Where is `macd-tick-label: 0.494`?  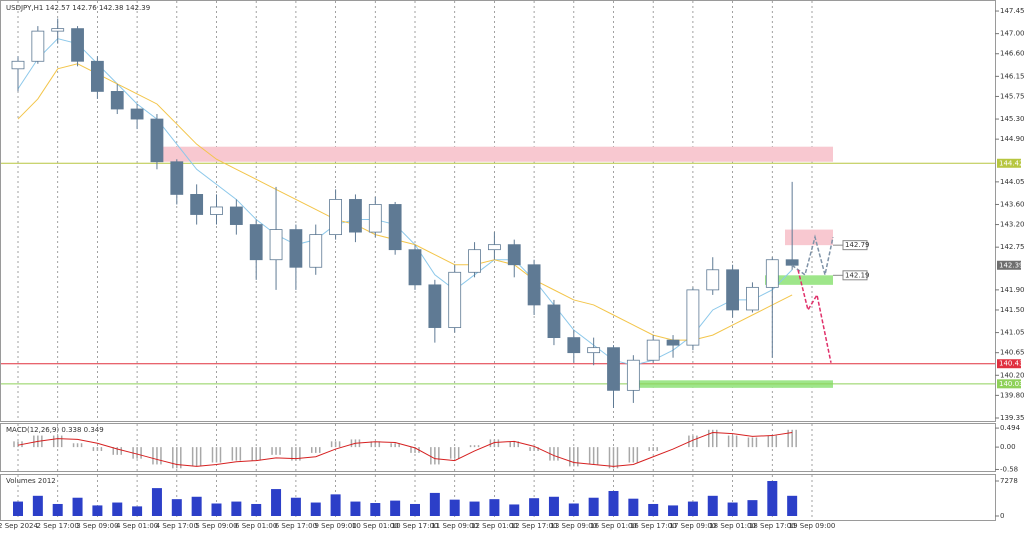
macd-tick-label: 0.494 is located at coordinates (1010, 428).